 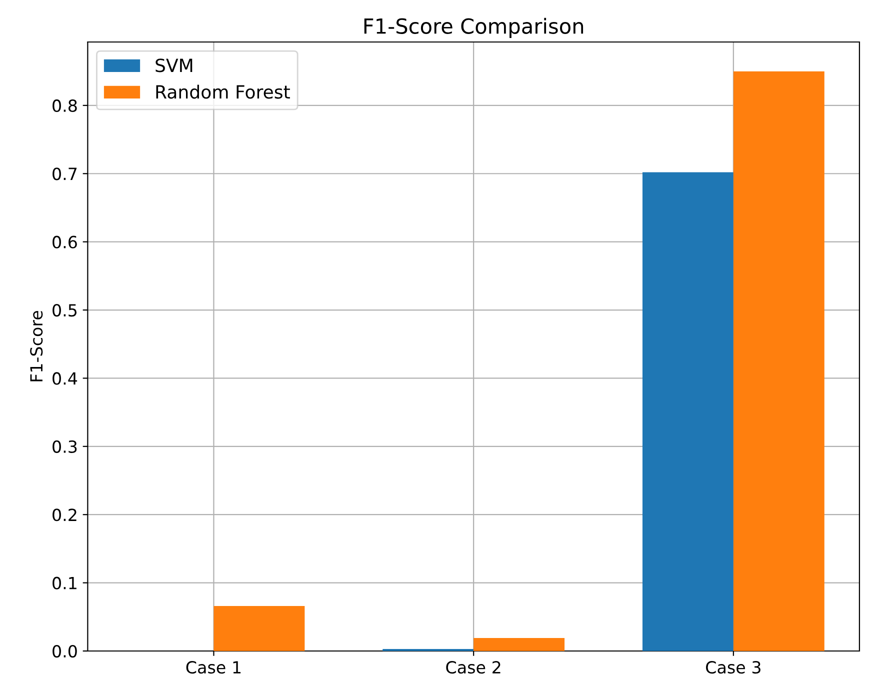 What do you see at coordinates (64, 515) in the screenshot?
I see `y-tick-label: 0.2` at bounding box center [64, 515].